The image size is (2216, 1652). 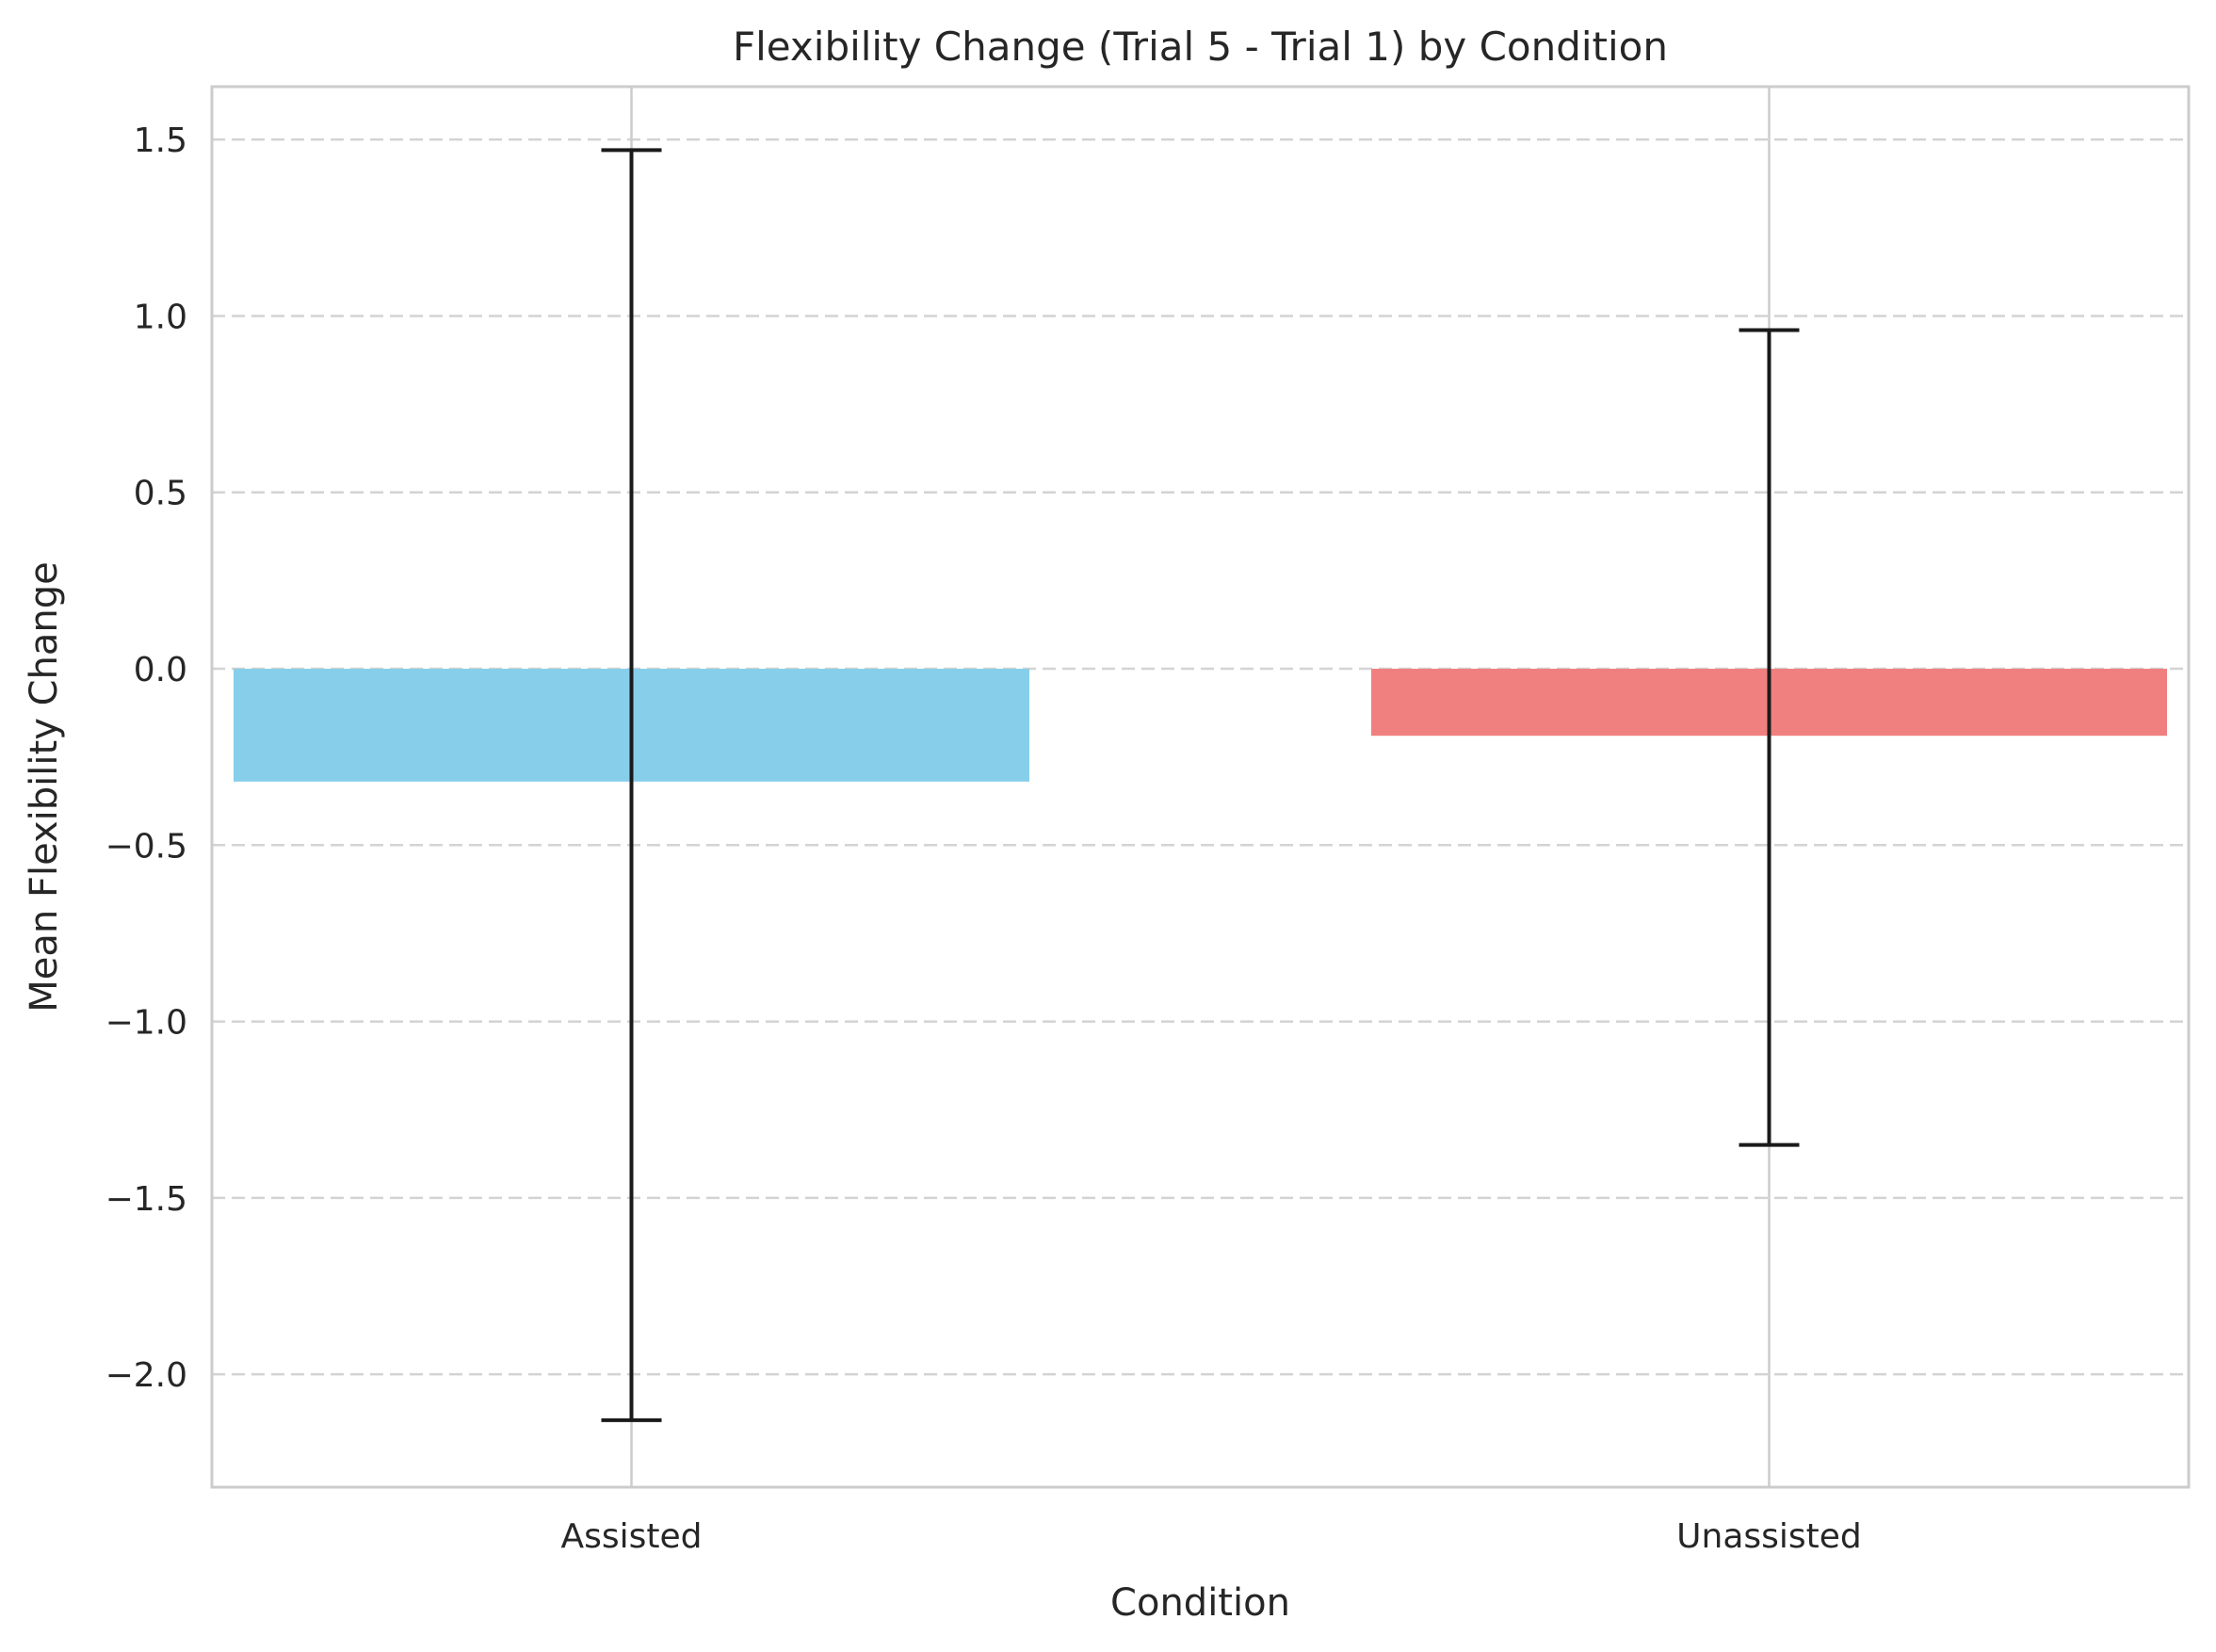 What do you see at coordinates (1769, 1537) in the screenshot?
I see `x-tick-label: Unassisted` at bounding box center [1769, 1537].